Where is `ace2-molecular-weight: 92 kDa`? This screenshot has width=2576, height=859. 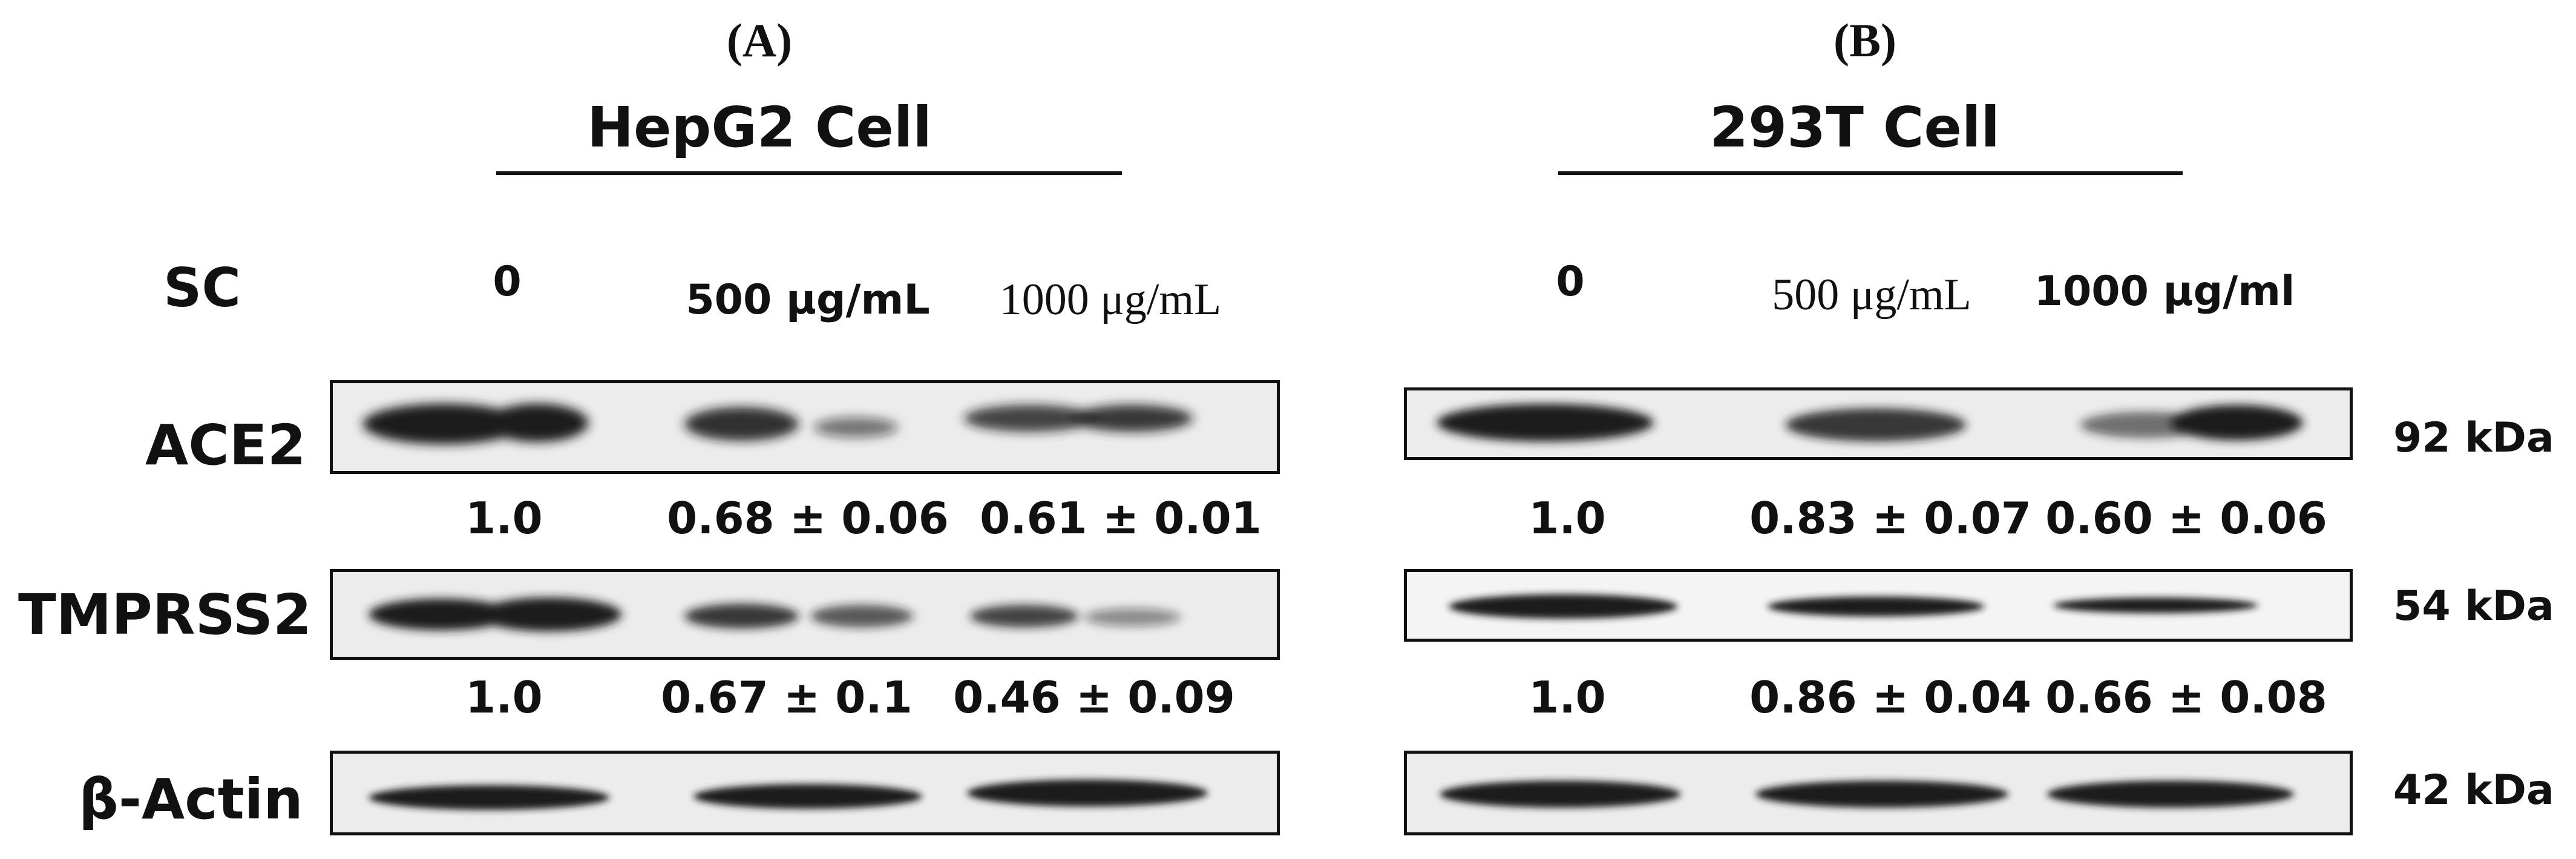 ace2-molecular-weight: 92 kDa is located at coordinates (2473, 438).